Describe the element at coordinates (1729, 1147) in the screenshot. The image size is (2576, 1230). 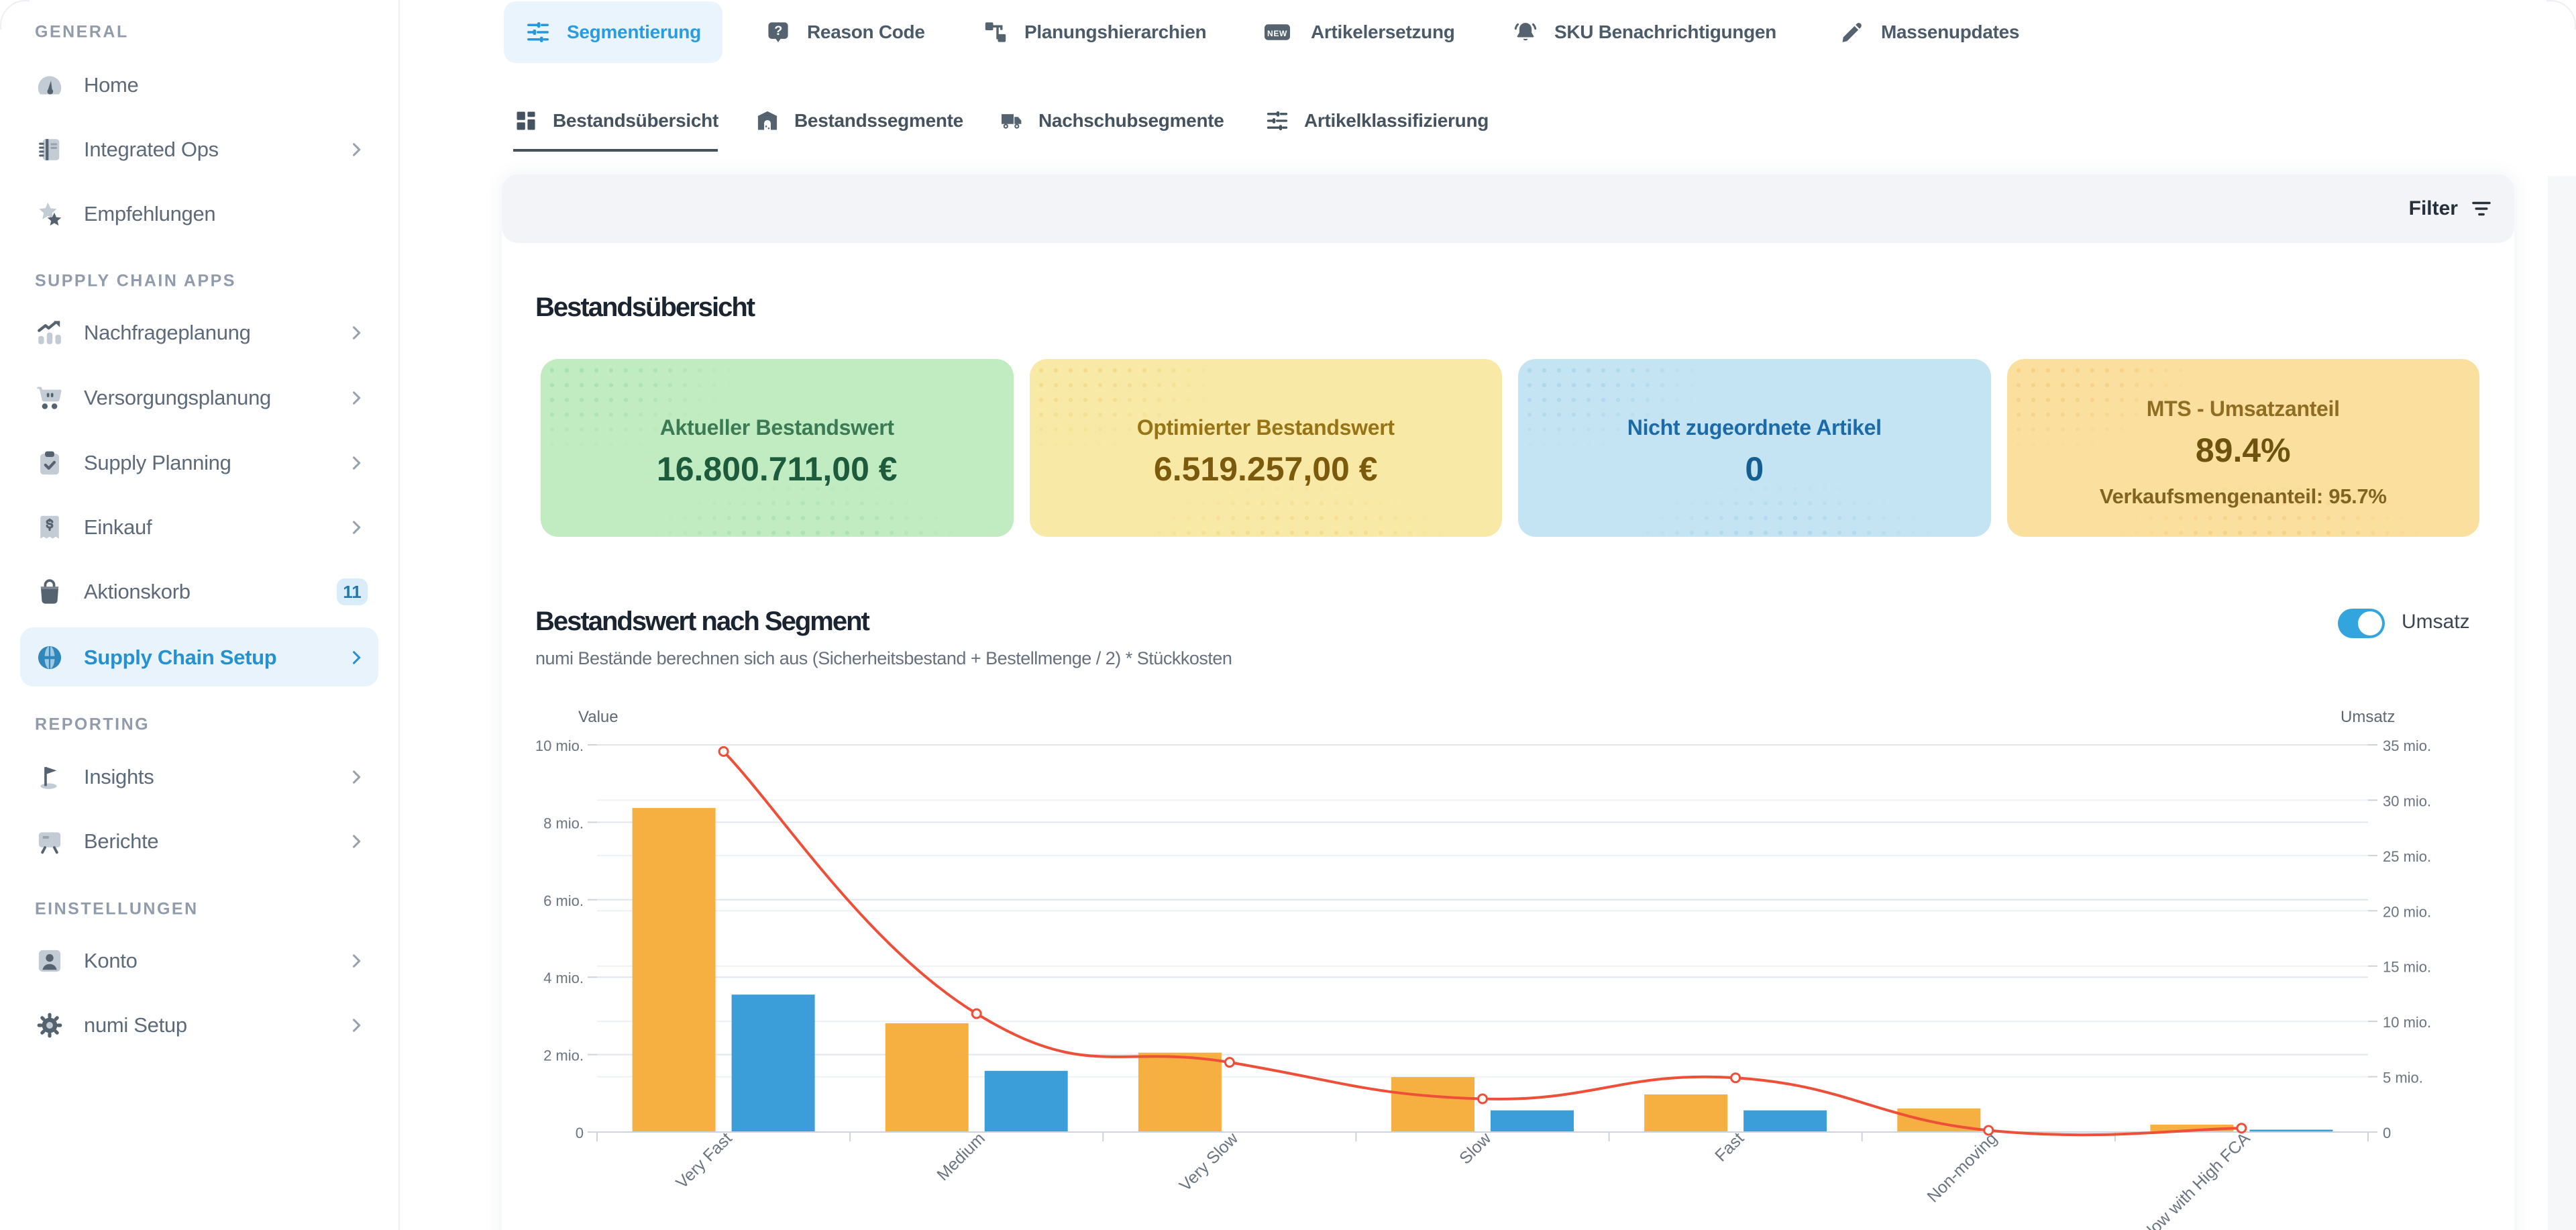
I see `svg-text: Fast` at that location.